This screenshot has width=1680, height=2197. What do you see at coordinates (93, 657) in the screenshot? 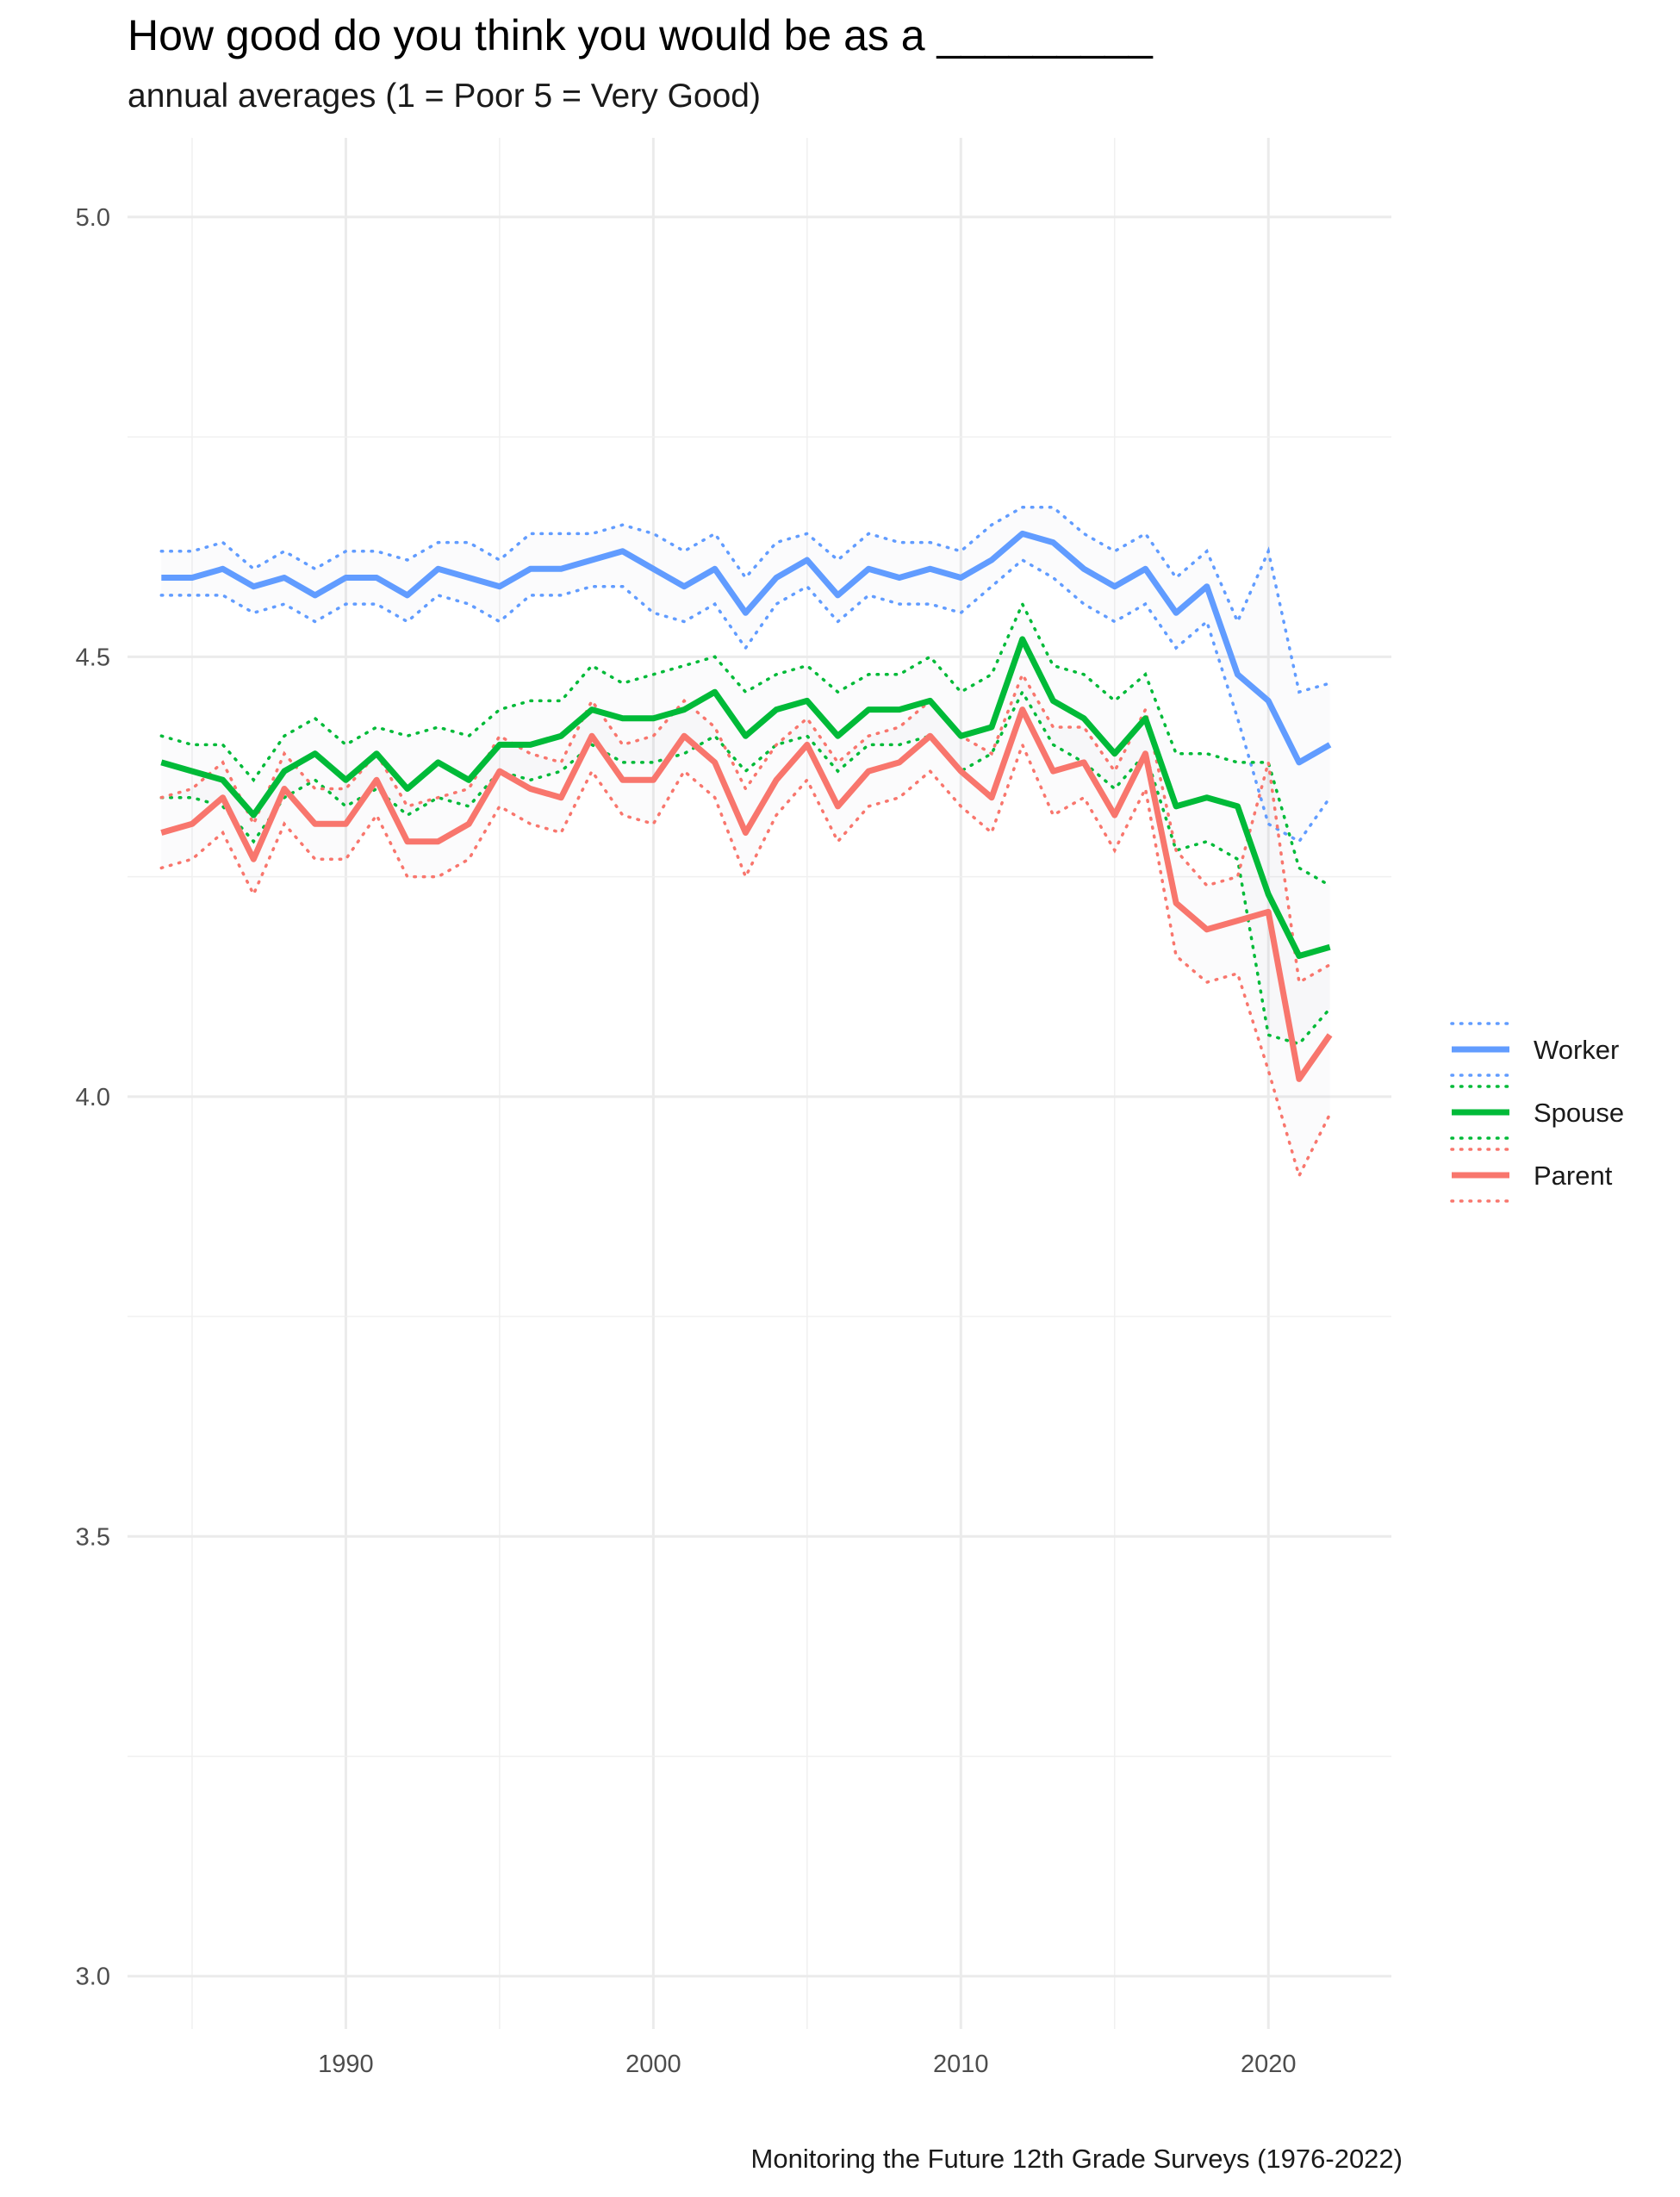
I see `y-tick-label: 4.5` at bounding box center [93, 657].